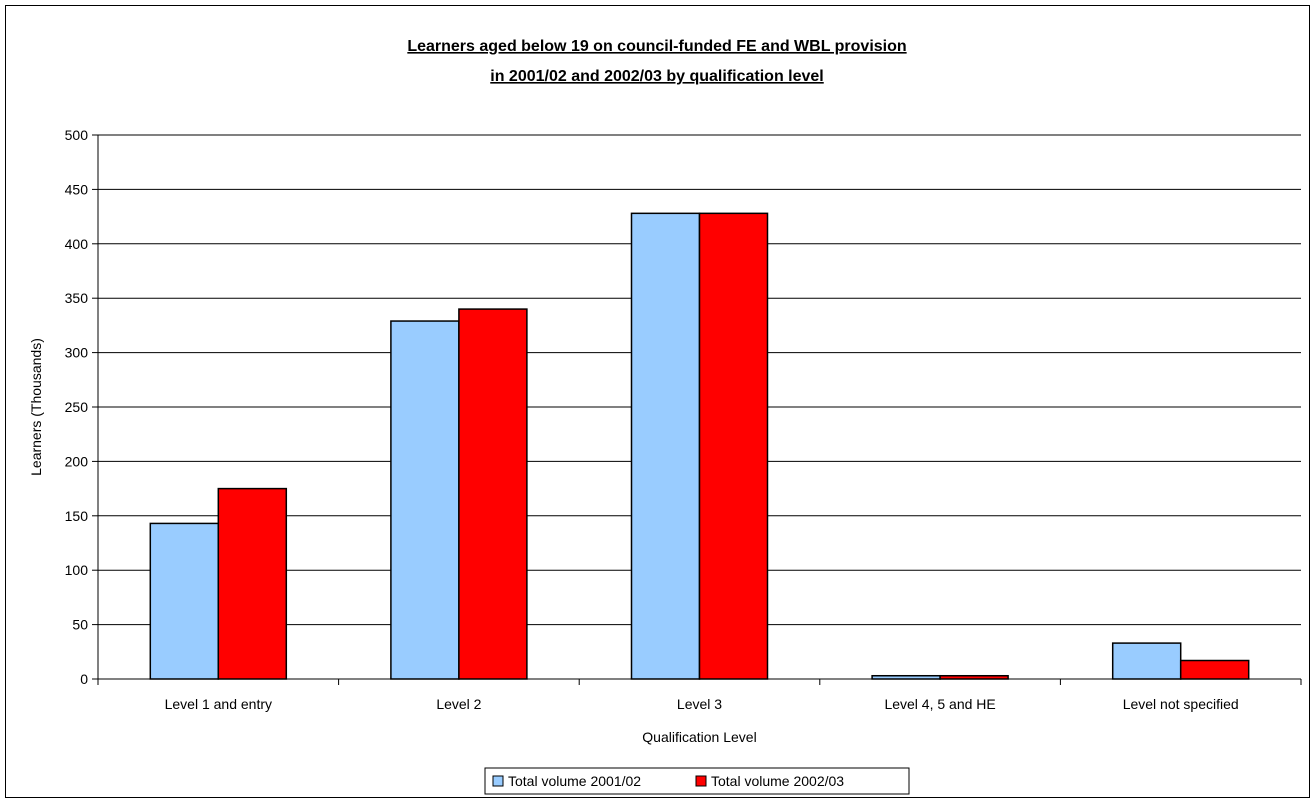  Describe the element at coordinates (84, 679) in the screenshot. I see `y-tick-label: 0` at that location.